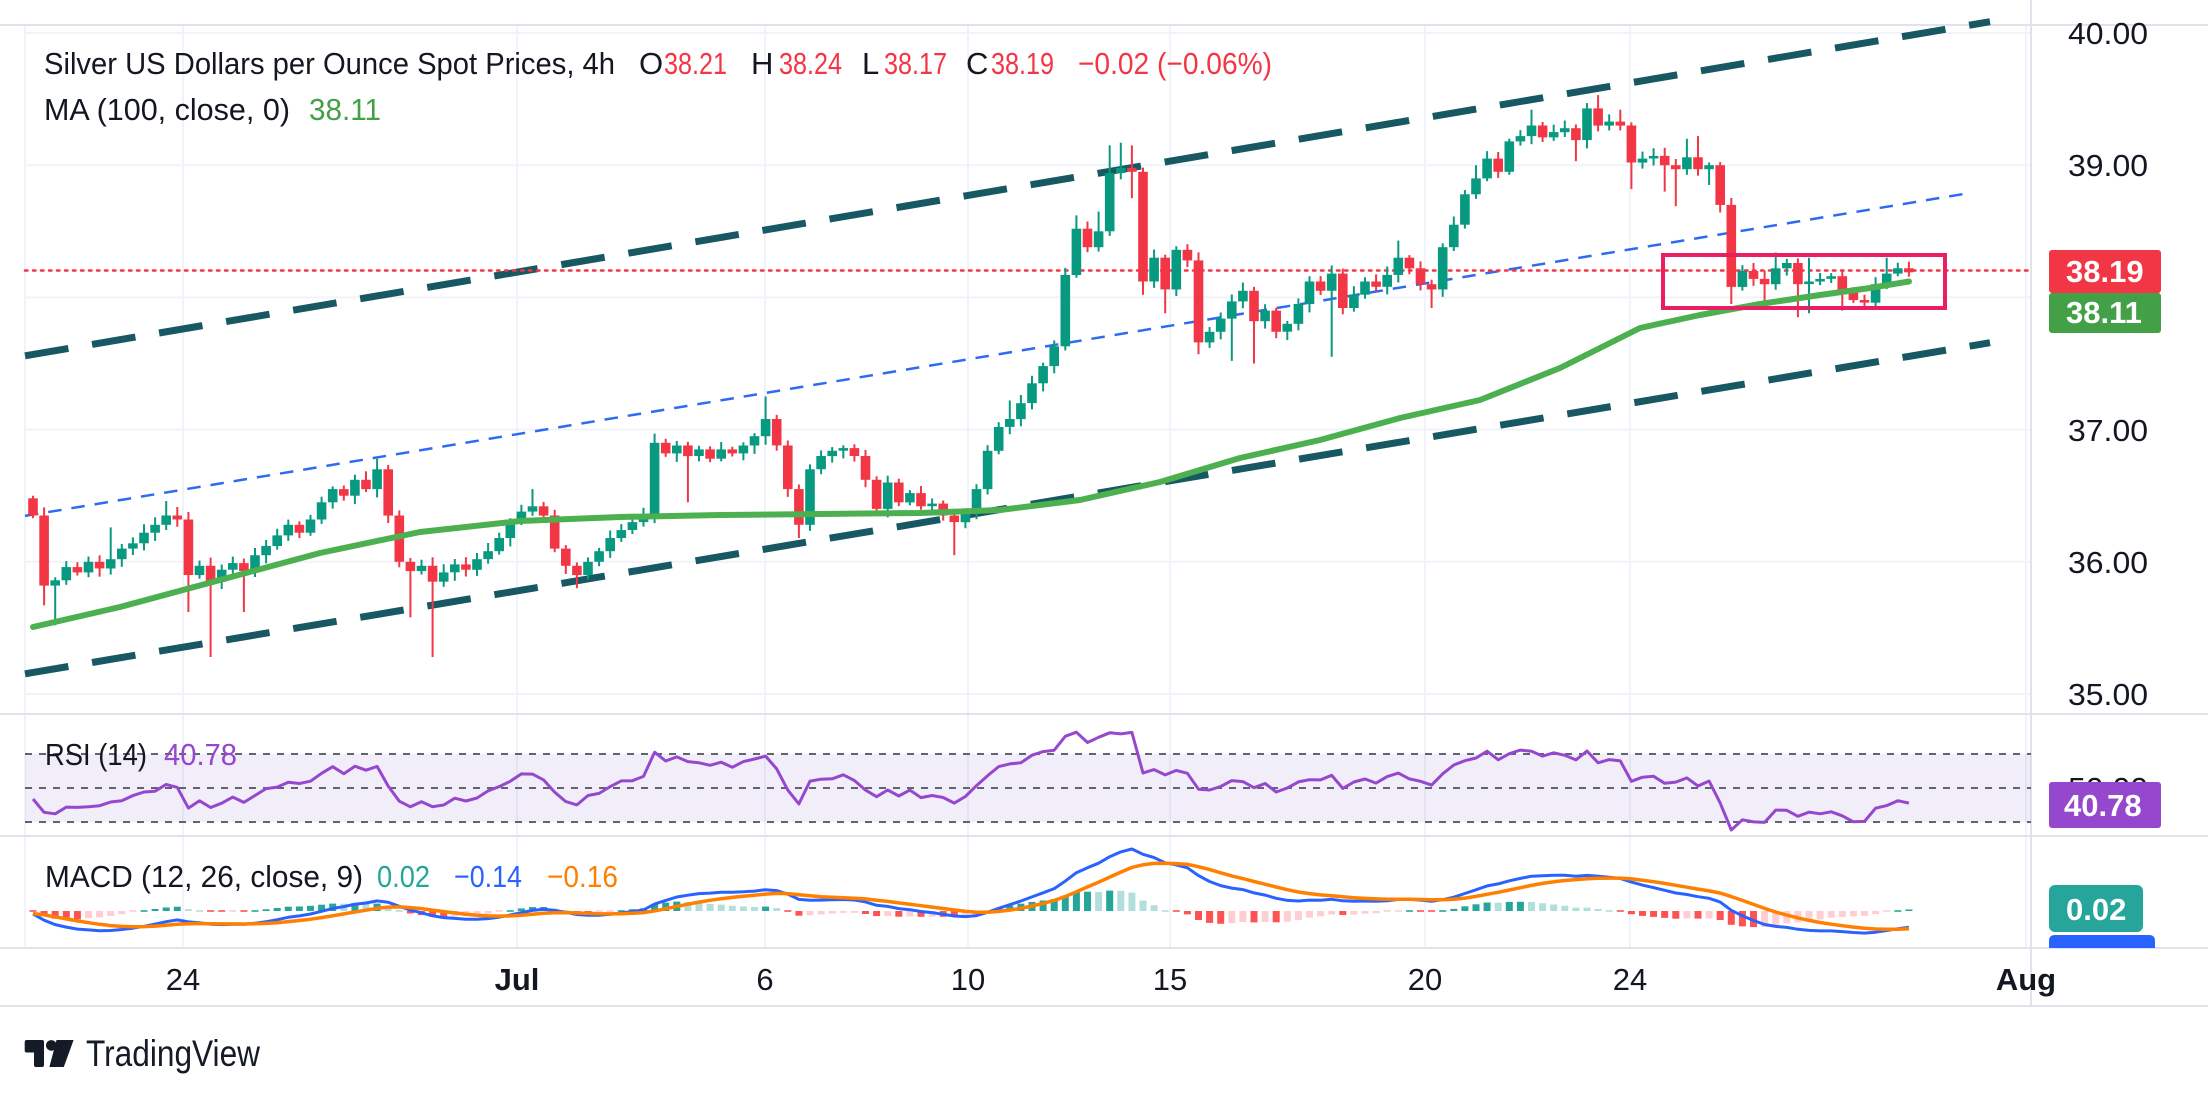 This screenshot has height=1102, width=2208. Describe the element at coordinates (1170, 979) in the screenshot. I see `svg-text: 15` at that location.